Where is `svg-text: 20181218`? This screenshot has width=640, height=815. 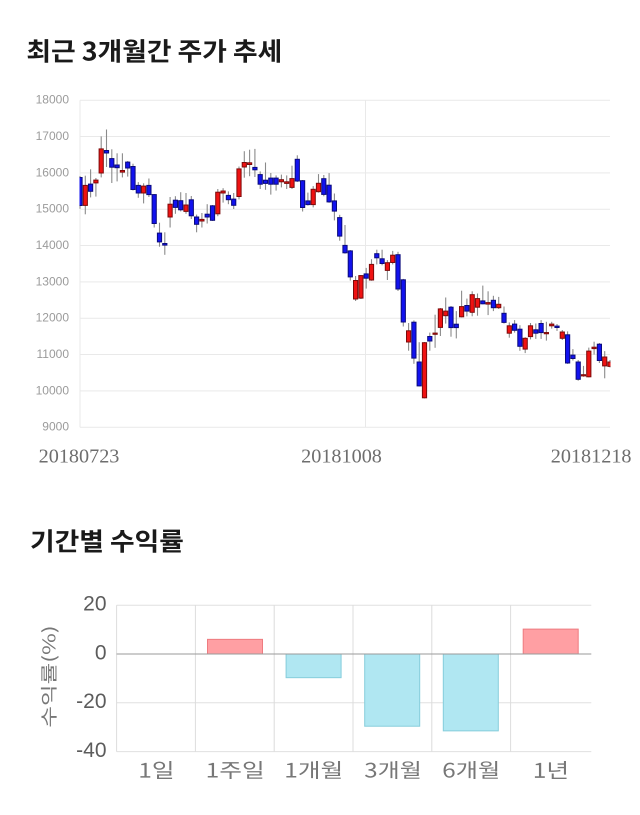 svg-text: 20181218 is located at coordinates (591, 457).